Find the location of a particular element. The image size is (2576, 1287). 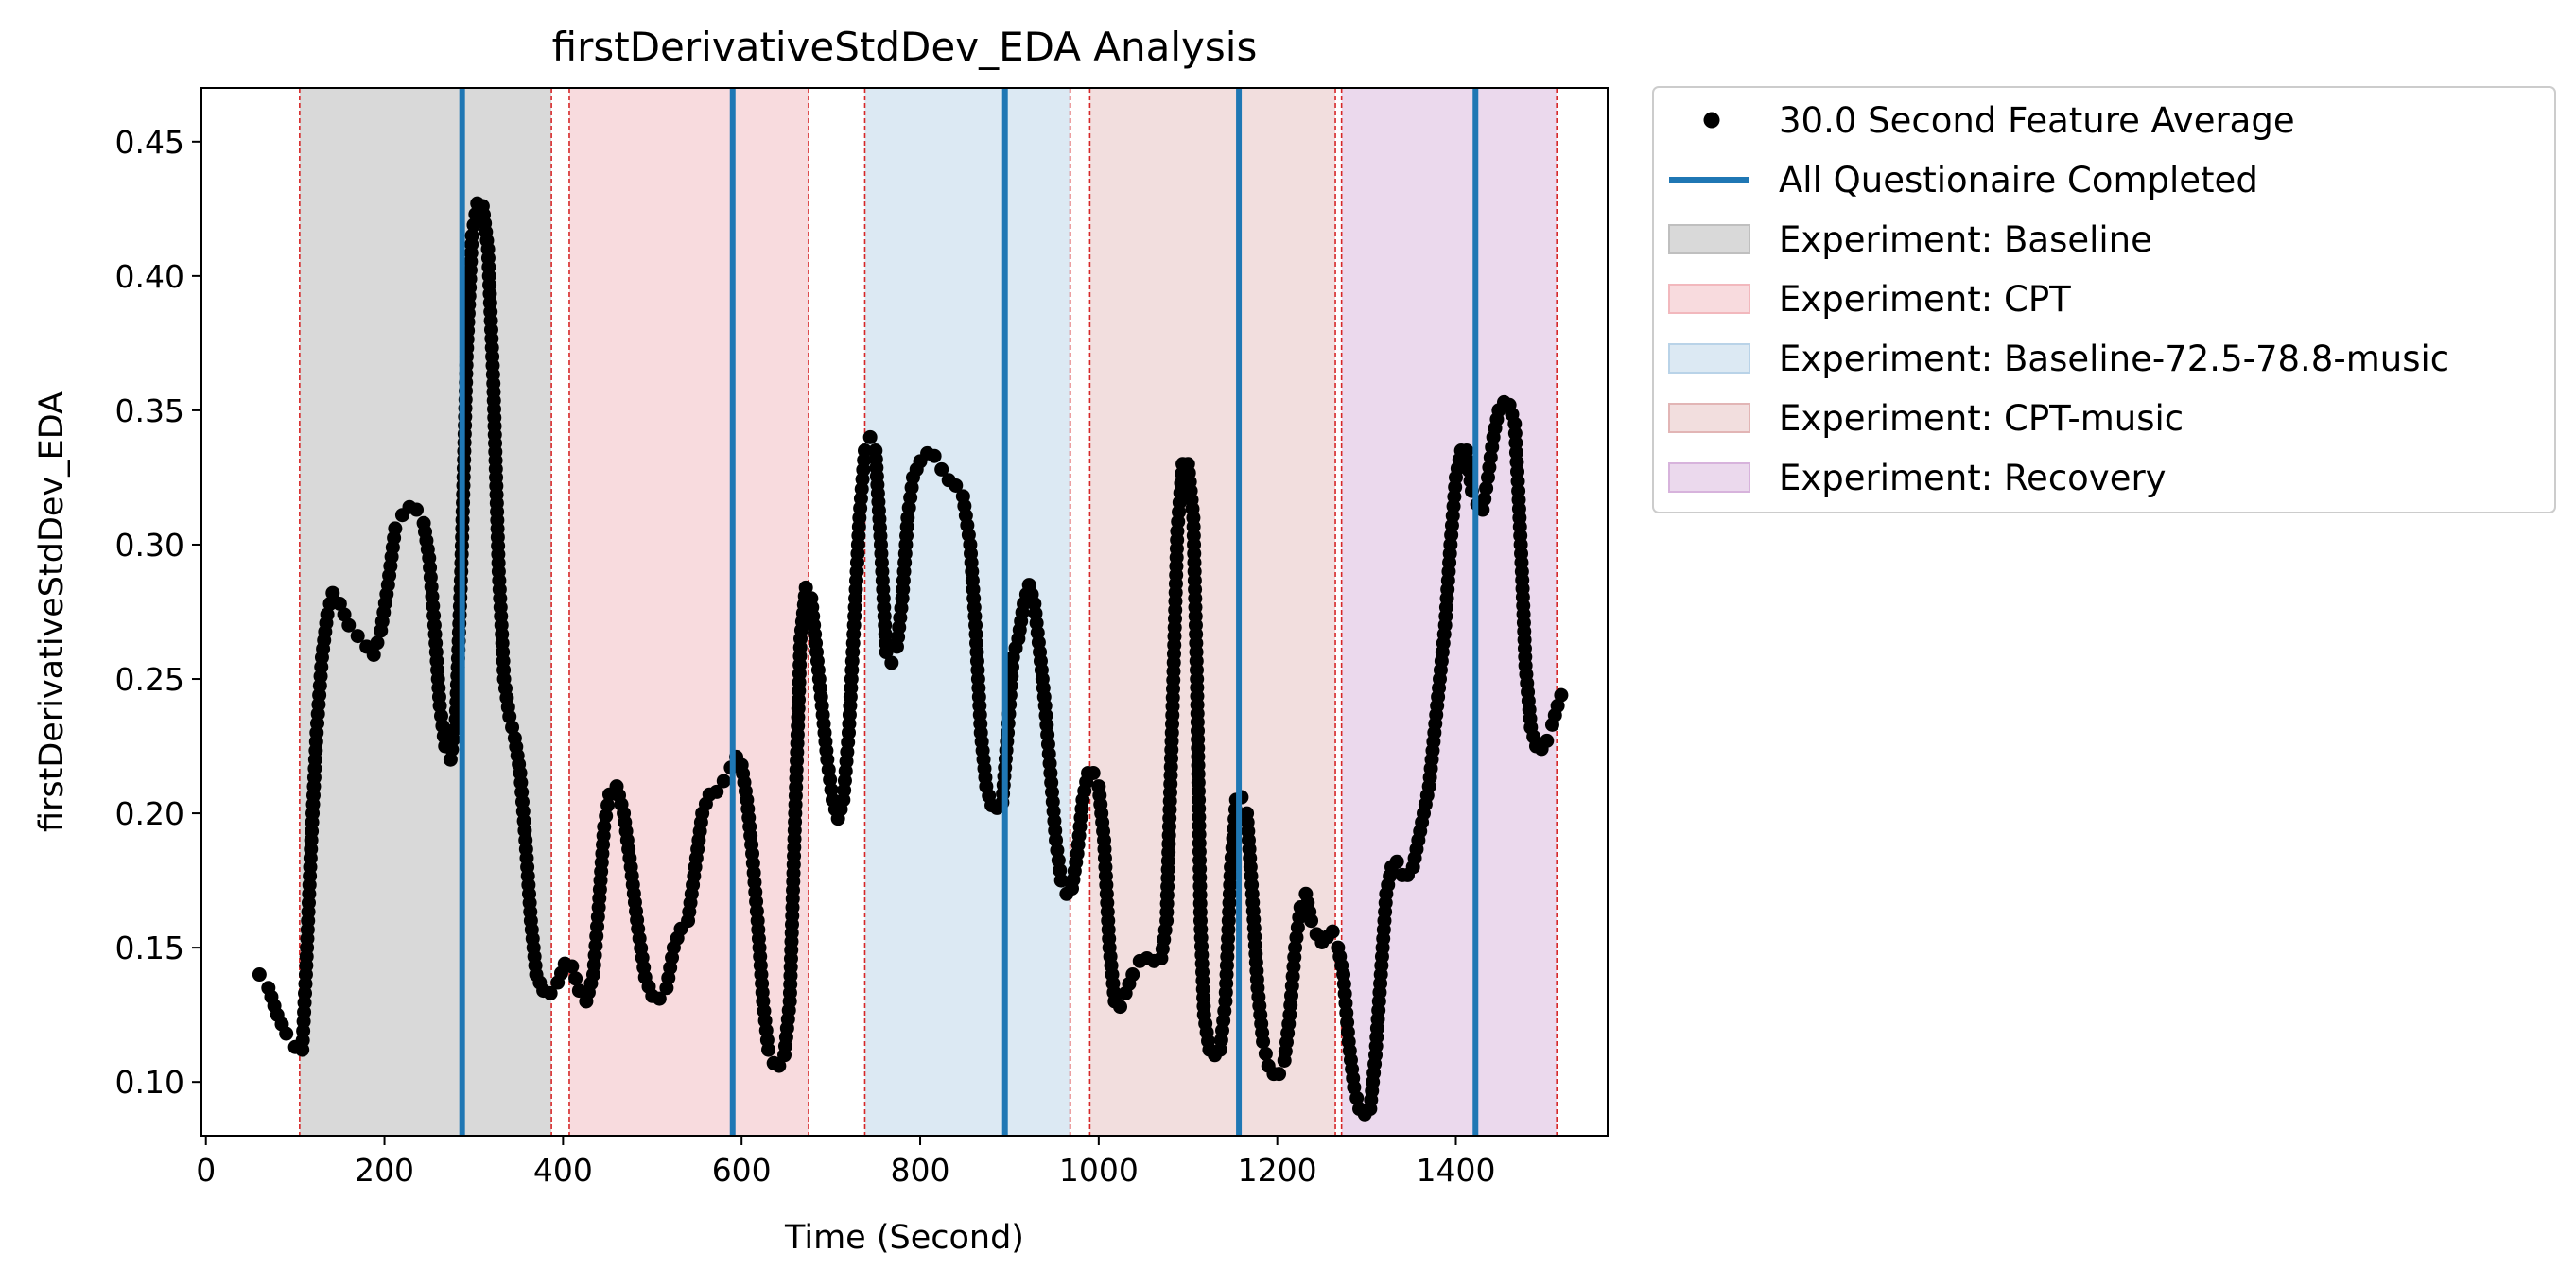

x-axis-title: Time (Second) is located at coordinates (904, 1238).